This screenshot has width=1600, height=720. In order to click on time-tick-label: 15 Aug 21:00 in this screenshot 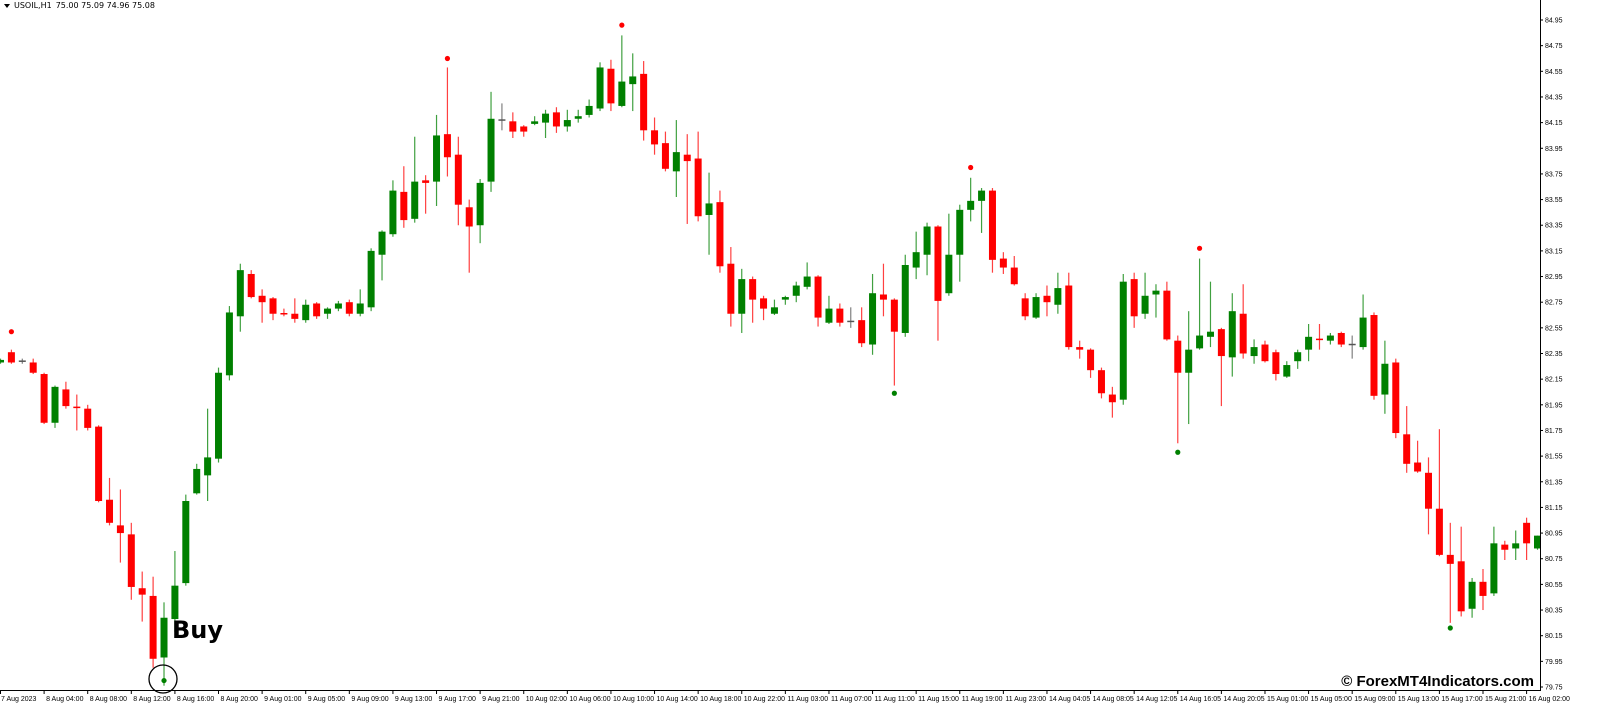, I will do `click(1505, 699)`.